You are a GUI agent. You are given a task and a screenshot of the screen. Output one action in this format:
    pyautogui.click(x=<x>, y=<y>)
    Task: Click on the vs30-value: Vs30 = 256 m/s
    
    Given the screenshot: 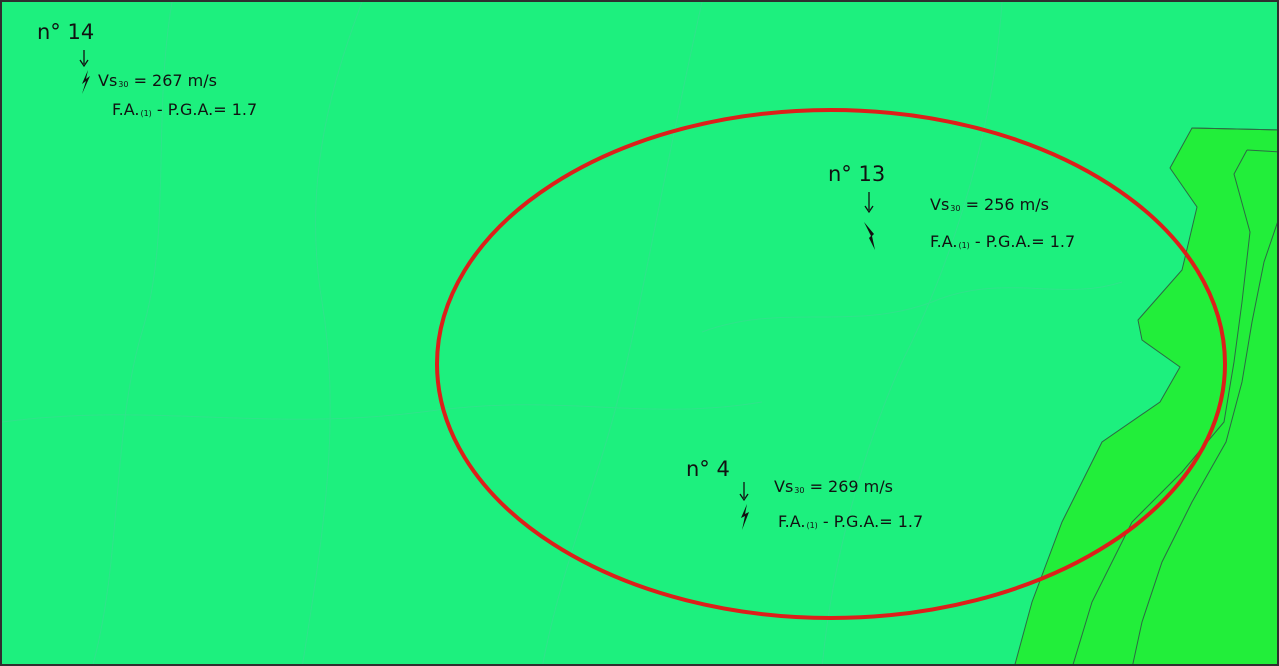 What is the action you would take?
    pyautogui.click(x=989, y=204)
    